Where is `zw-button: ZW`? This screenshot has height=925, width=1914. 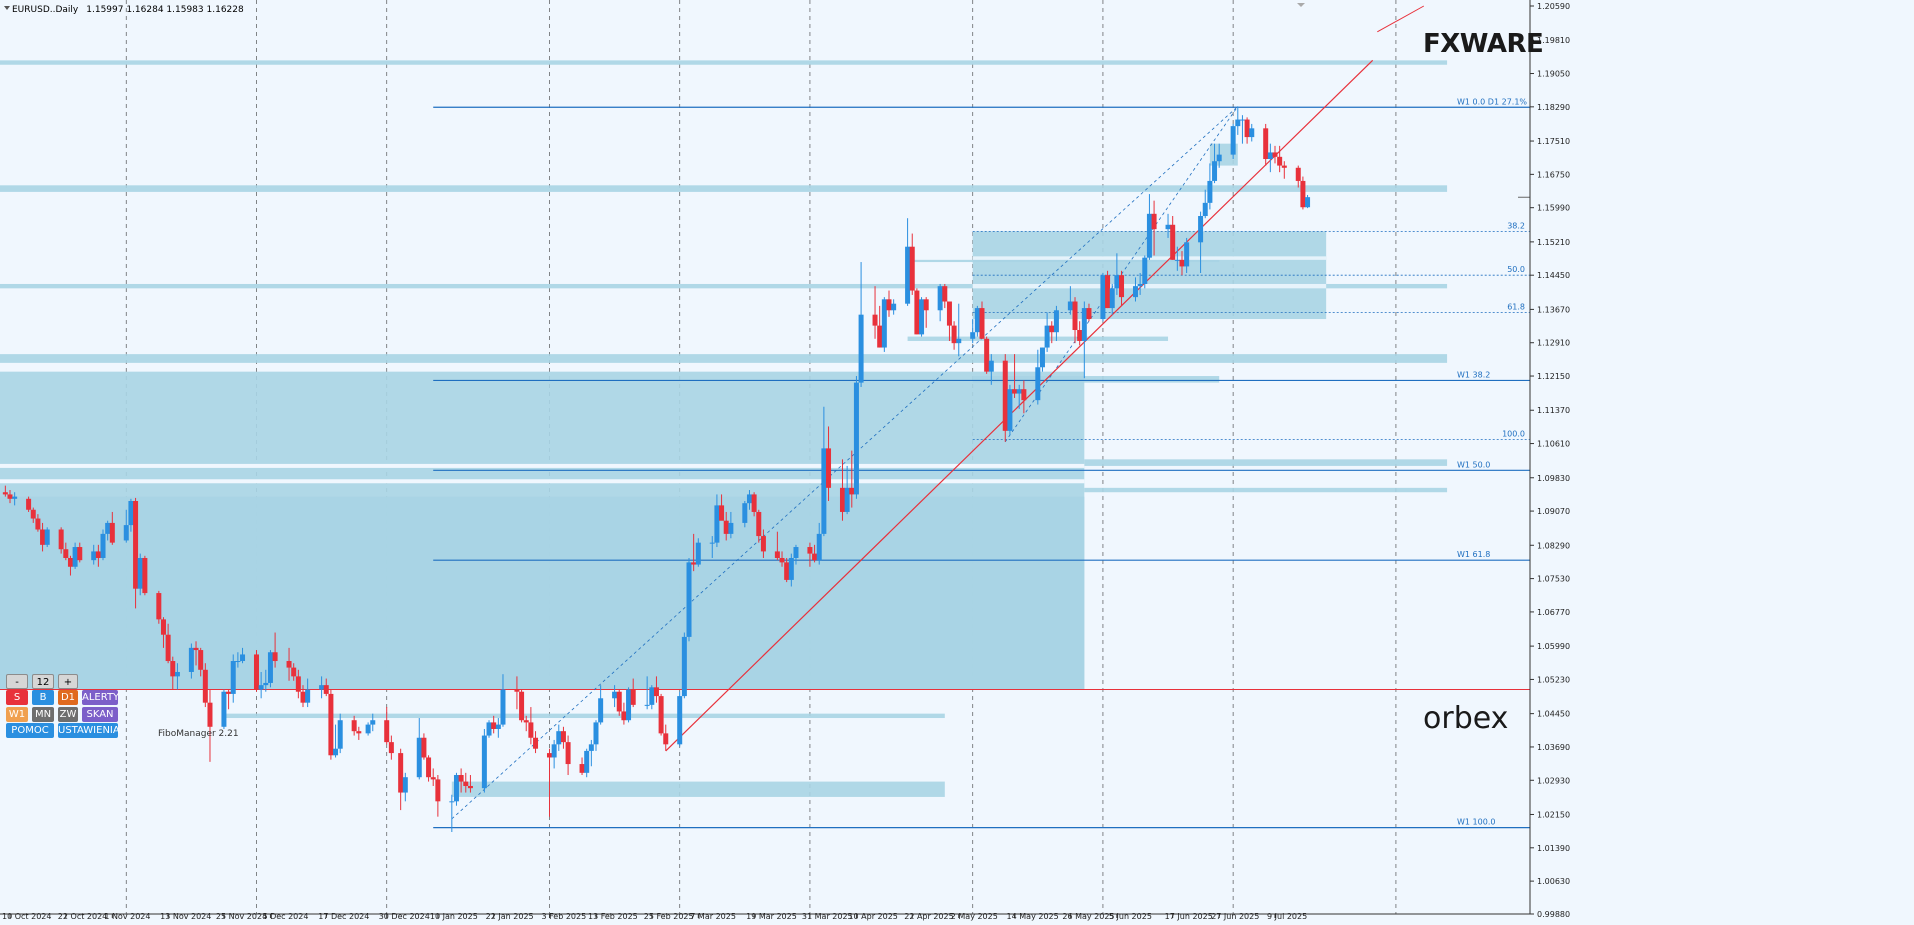
zw-button: ZW is located at coordinates (68, 714).